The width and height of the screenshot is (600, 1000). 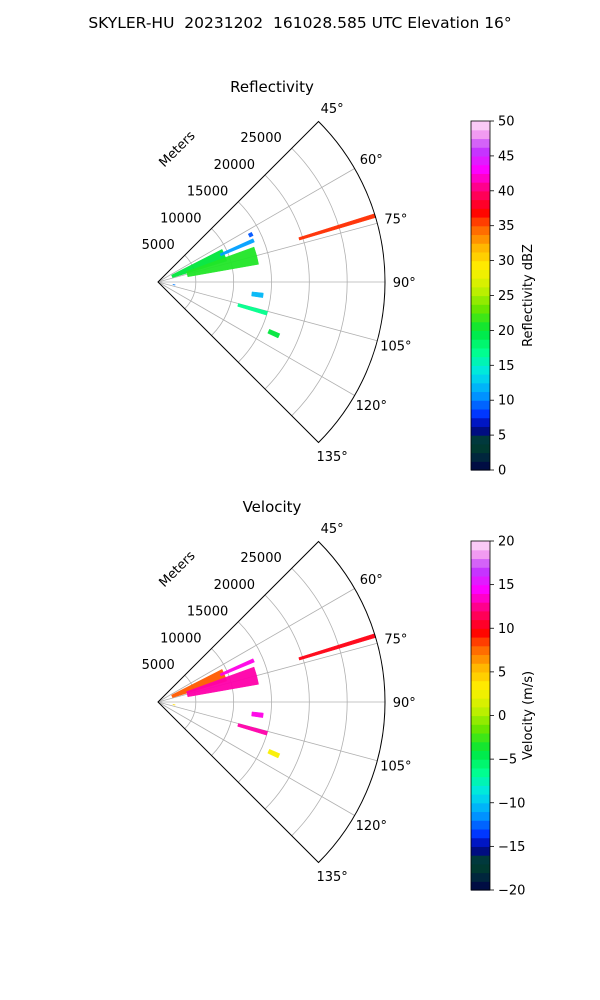 What do you see at coordinates (506, 296) in the screenshot?
I see `colorbar-tick-label: 25` at bounding box center [506, 296].